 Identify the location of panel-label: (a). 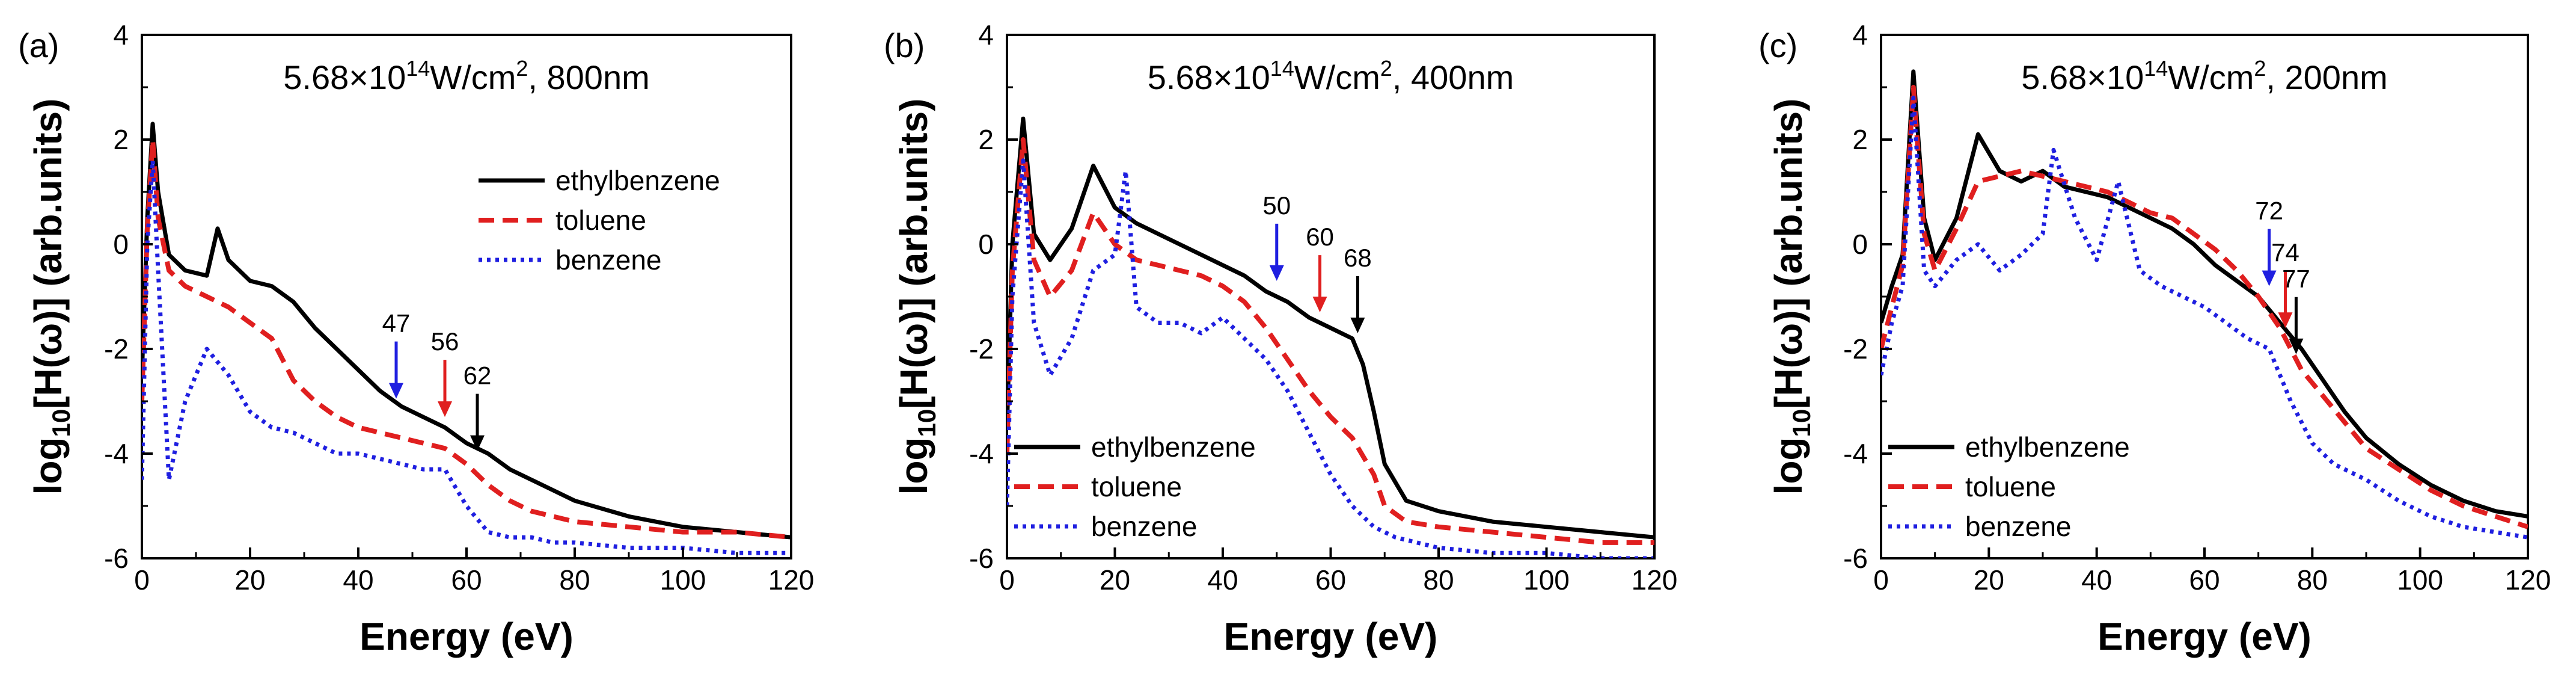
(38, 45).